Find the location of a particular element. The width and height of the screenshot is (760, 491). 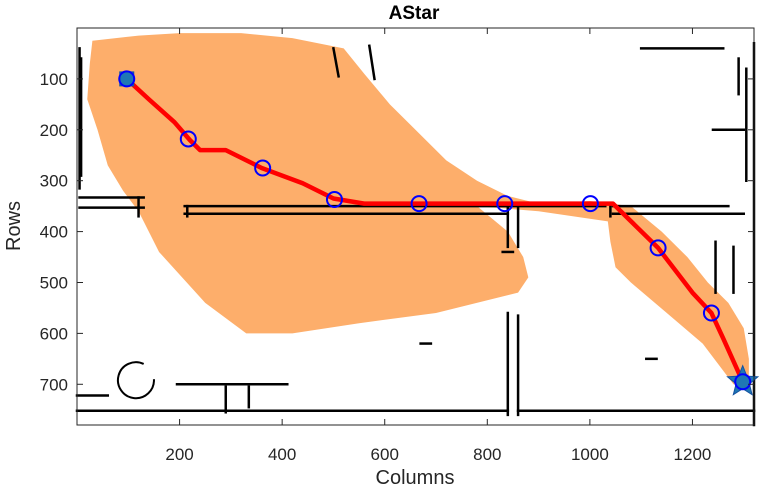

x-axis-label: Columns is located at coordinates (415, 478).